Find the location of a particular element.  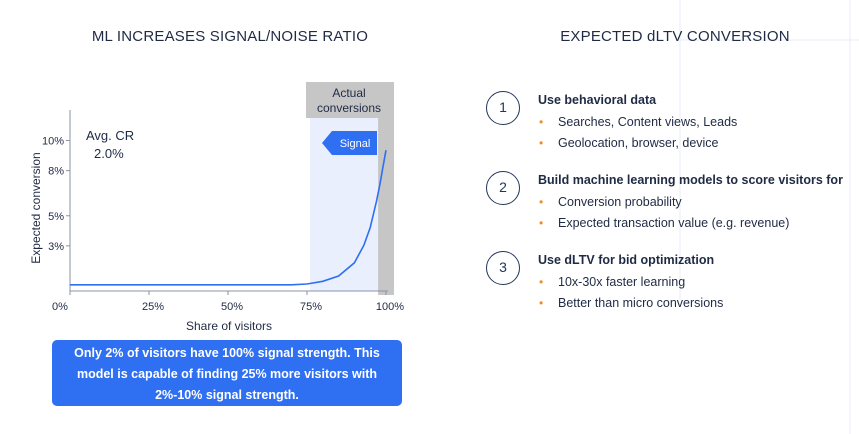

step-item: • 10x-30x faster learning is located at coordinates (630, 285).